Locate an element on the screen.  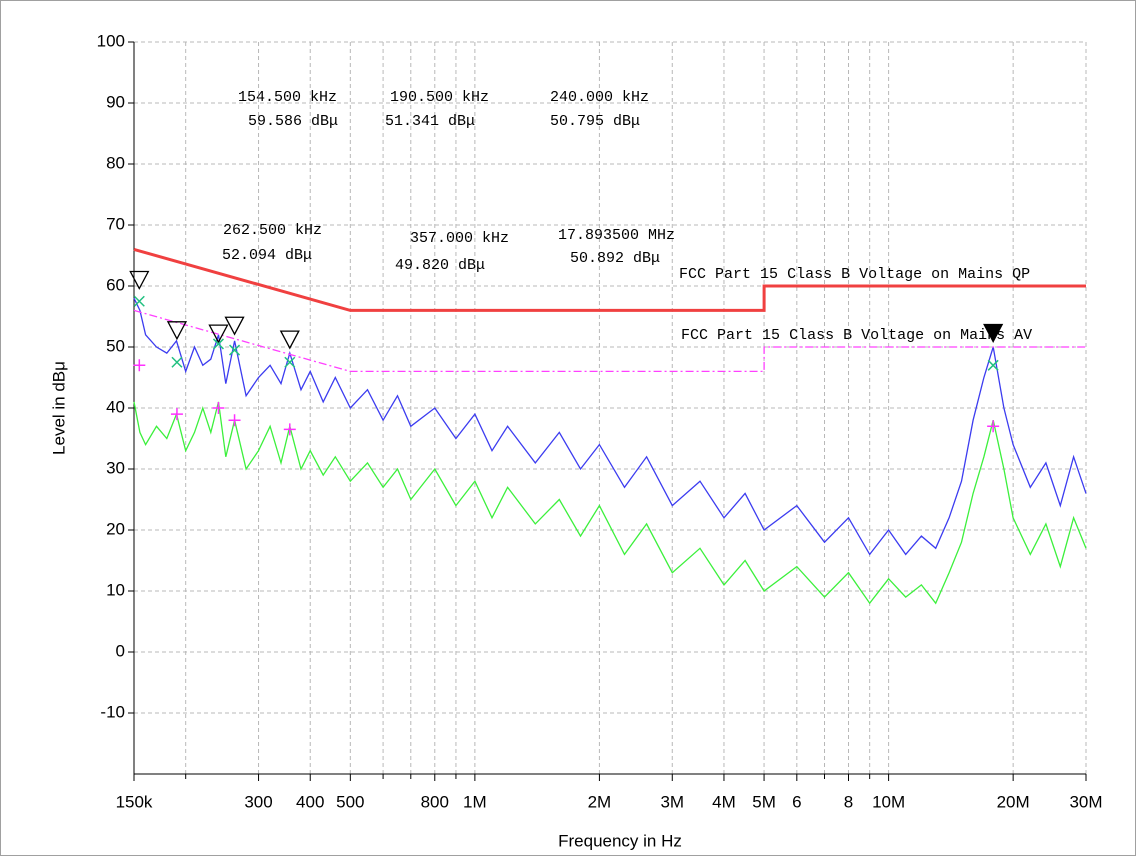
annotation-level: 59.586 dBμ is located at coordinates (293, 121).